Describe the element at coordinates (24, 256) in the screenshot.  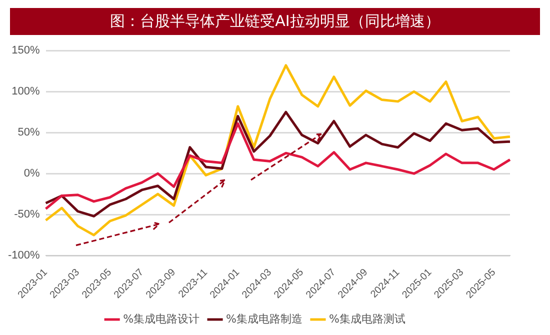
I see `y-tick-label: -100%` at that location.